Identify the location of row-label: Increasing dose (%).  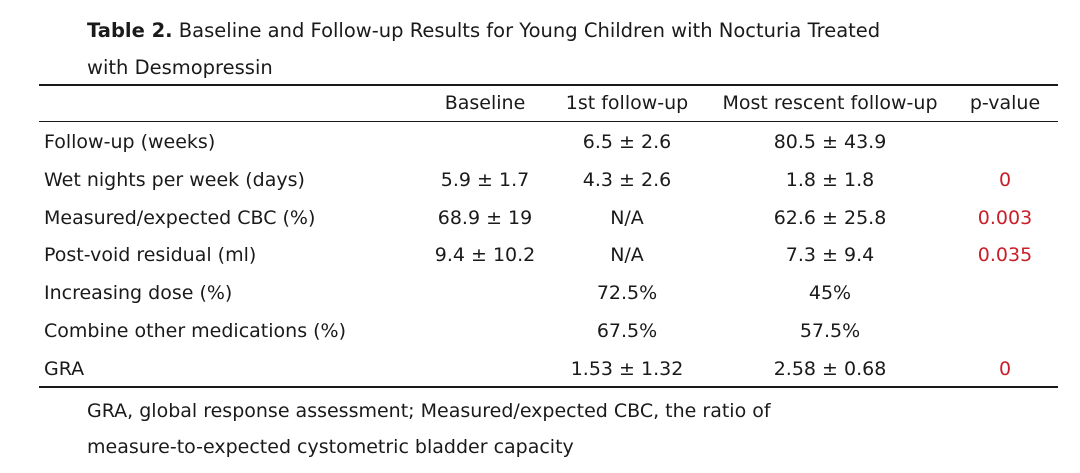
(138, 293).